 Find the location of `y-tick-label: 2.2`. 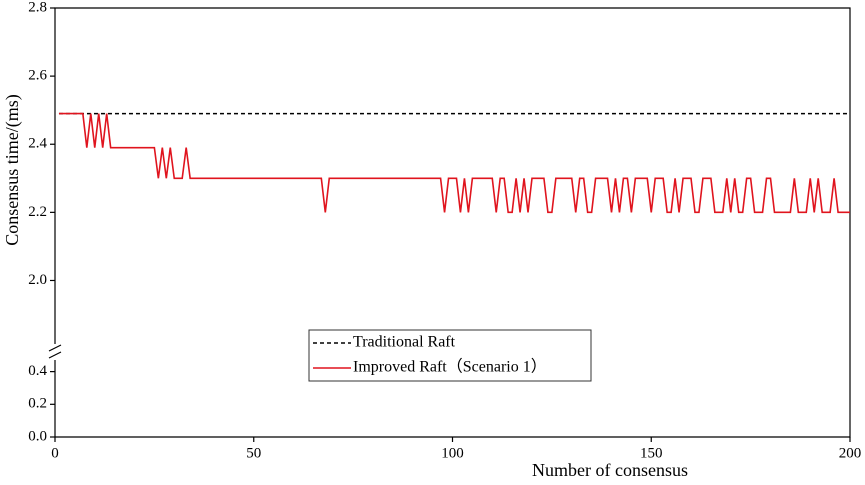

y-tick-label: 2.2 is located at coordinates (37, 212).